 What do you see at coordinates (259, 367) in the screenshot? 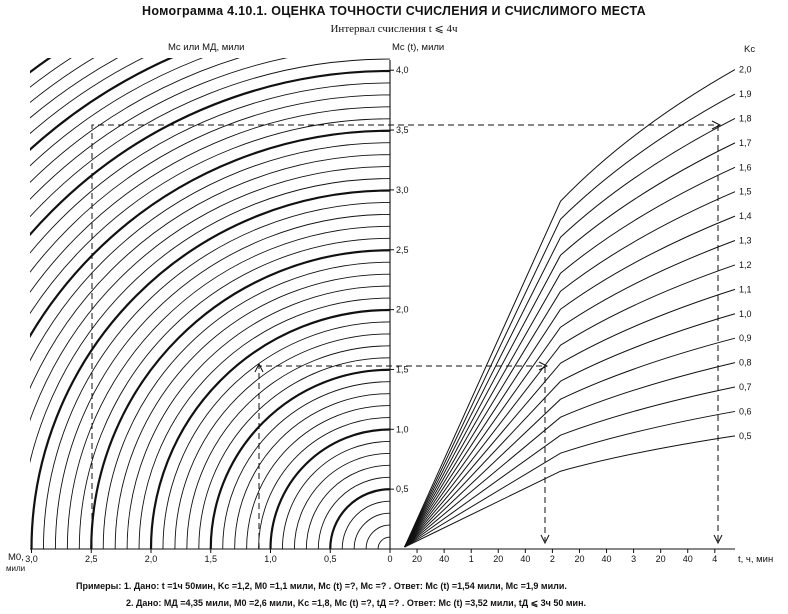
I see `example1-arrow-up` at bounding box center [259, 367].